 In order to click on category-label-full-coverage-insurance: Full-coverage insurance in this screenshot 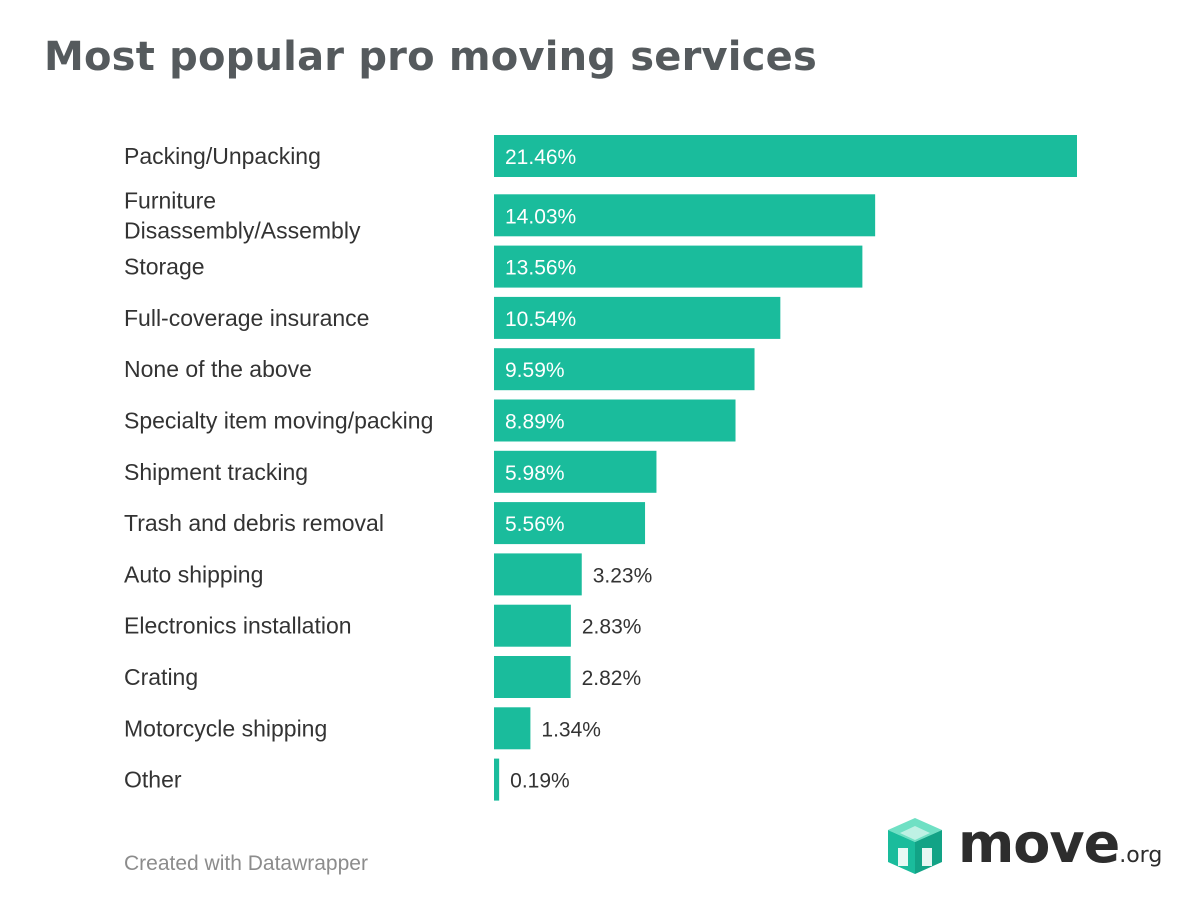, I will do `click(246, 318)`.